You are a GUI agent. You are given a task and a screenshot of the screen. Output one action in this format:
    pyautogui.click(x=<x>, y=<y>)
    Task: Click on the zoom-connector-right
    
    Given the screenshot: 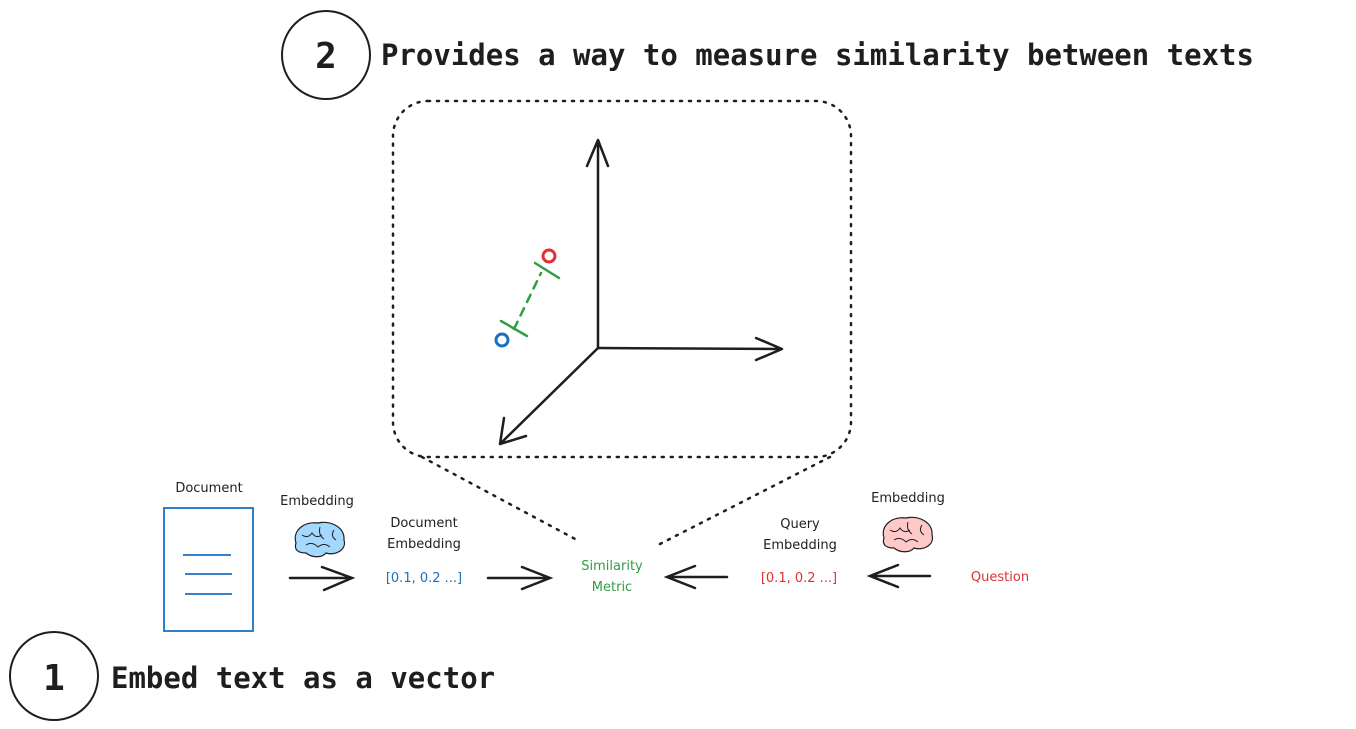 What is the action you would take?
    pyautogui.click(x=744, y=501)
    